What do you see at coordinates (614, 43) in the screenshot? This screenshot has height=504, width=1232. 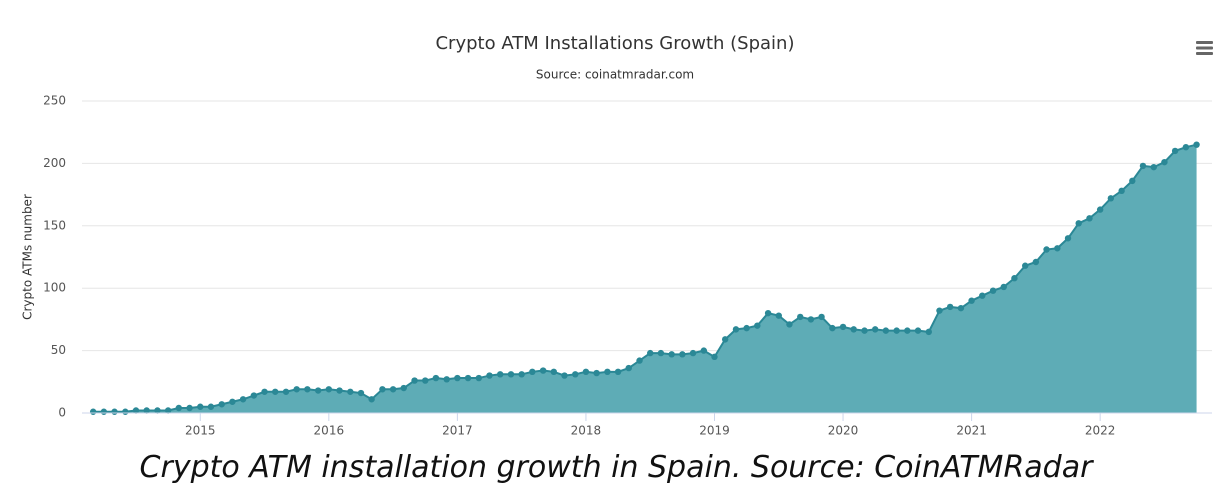 I see `chart-title: Crypto ATM Installations Growth (Spain)` at bounding box center [614, 43].